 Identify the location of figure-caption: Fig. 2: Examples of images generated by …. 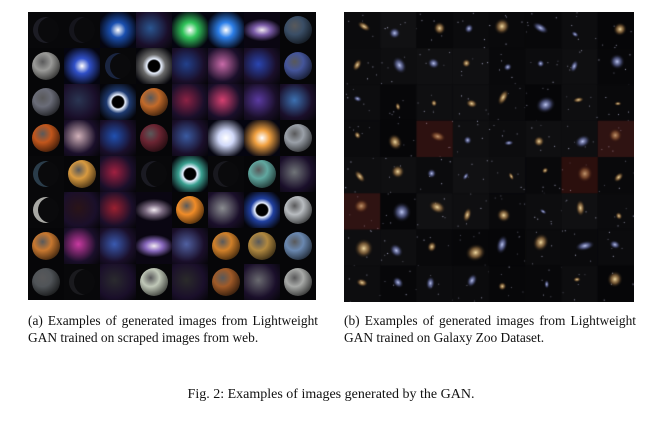
(331, 394).